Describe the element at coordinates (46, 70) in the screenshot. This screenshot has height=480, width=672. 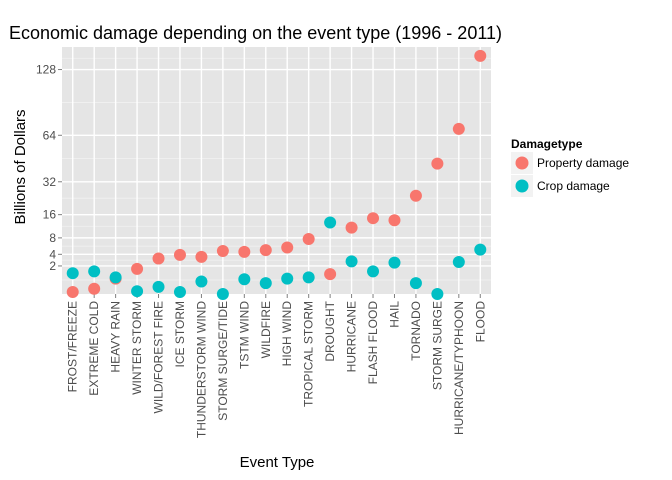
I see `y-tick-label: 128` at that location.